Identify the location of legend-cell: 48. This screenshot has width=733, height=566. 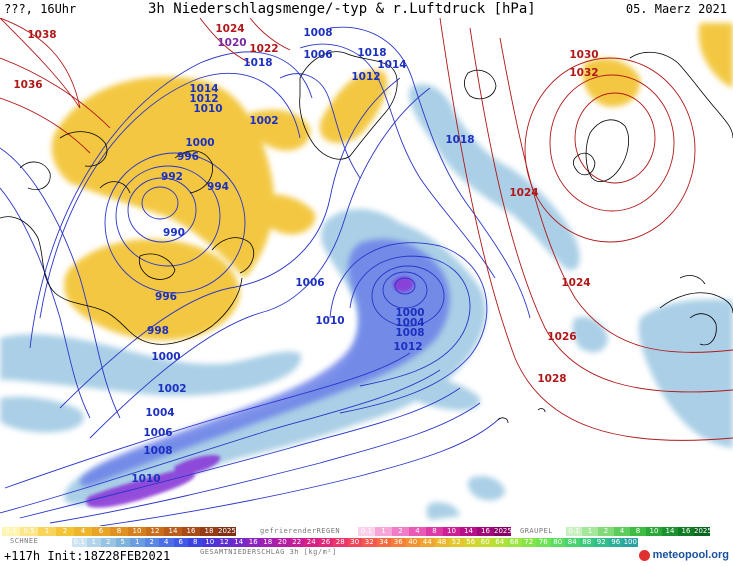
(441, 542).